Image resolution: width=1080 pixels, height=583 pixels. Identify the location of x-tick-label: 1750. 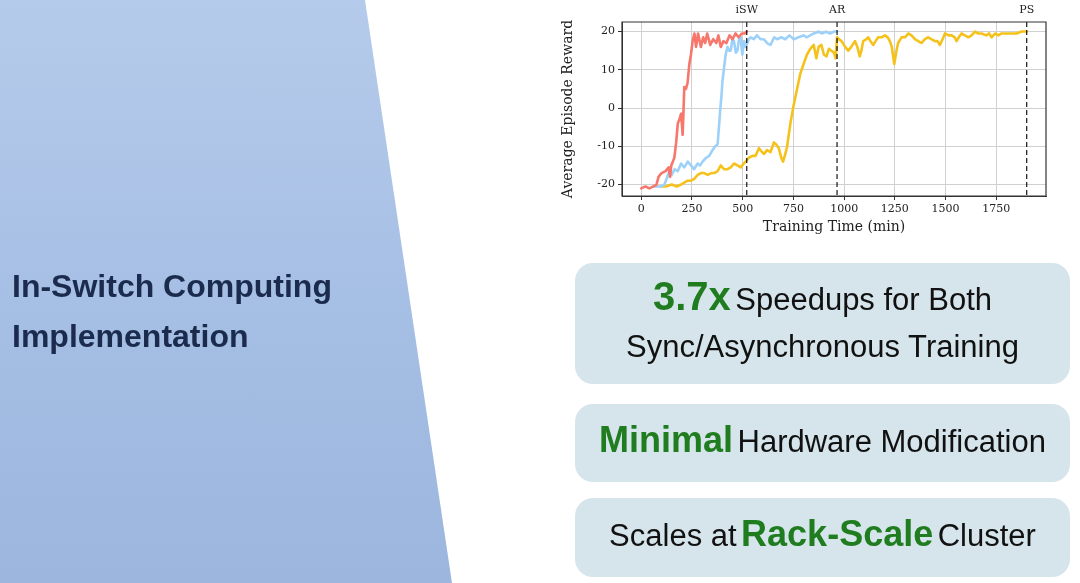
(996, 209).